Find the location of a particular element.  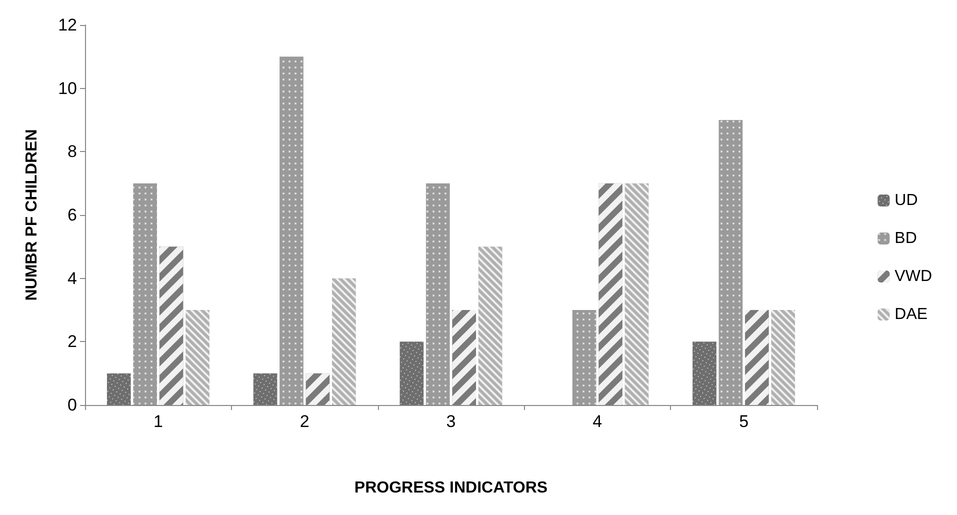

x-axis-title: PROGRESS INDICATORS is located at coordinates (451, 488).